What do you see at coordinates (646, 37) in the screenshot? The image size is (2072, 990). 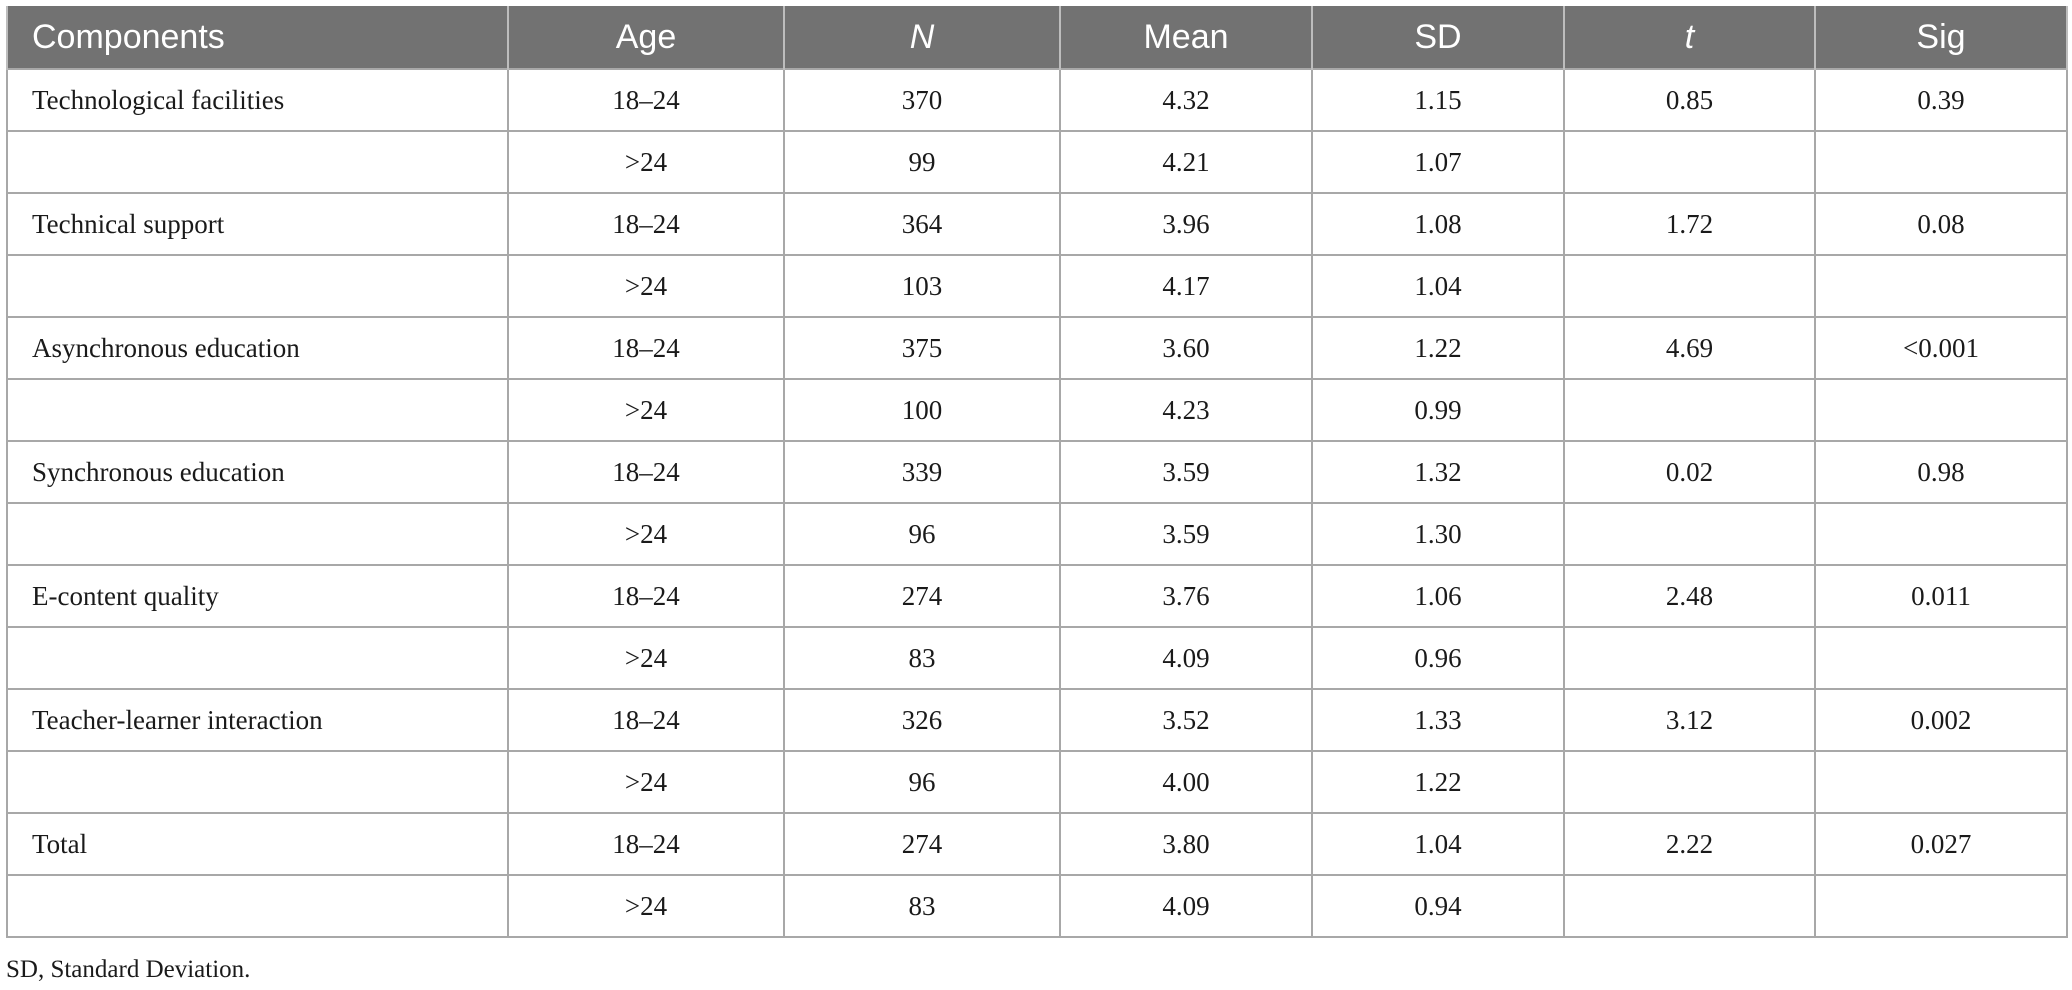 I see `header-age: Age` at bounding box center [646, 37].